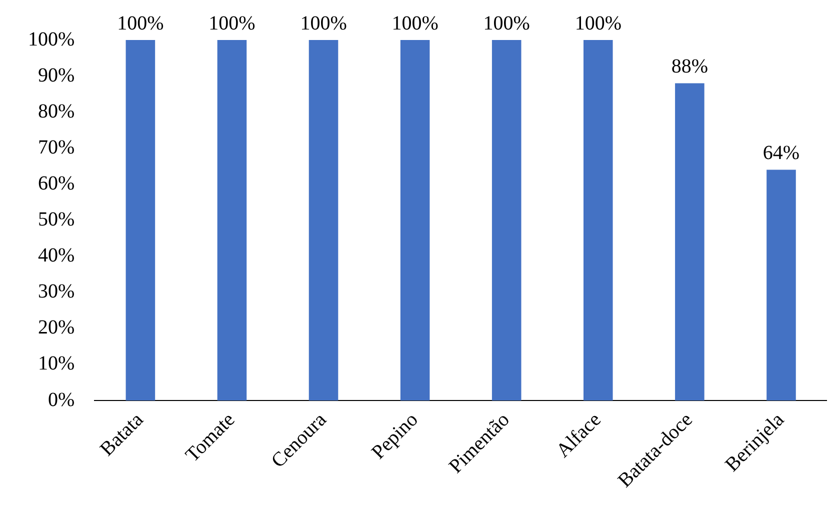  I want to click on y-tick-label: 80%, so click(56, 111).